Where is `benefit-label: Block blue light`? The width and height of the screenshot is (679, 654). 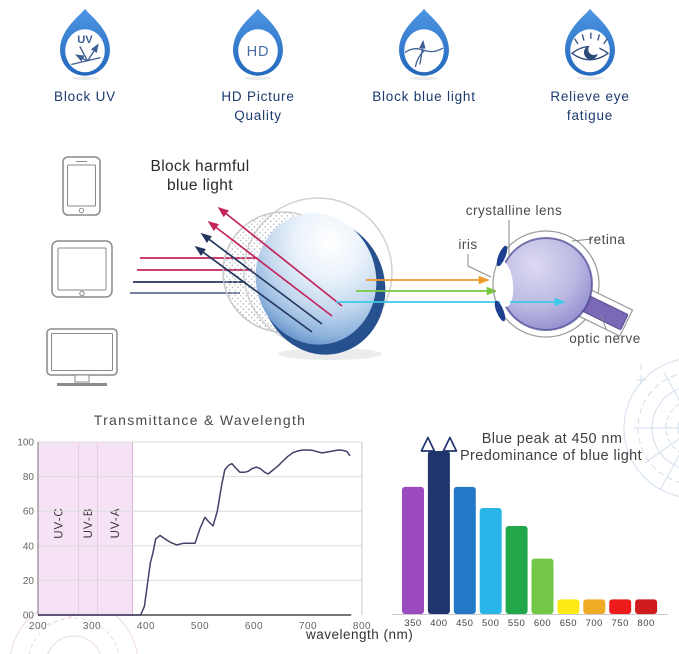
benefit-label: Block blue light is located at coordinates (424, 96).